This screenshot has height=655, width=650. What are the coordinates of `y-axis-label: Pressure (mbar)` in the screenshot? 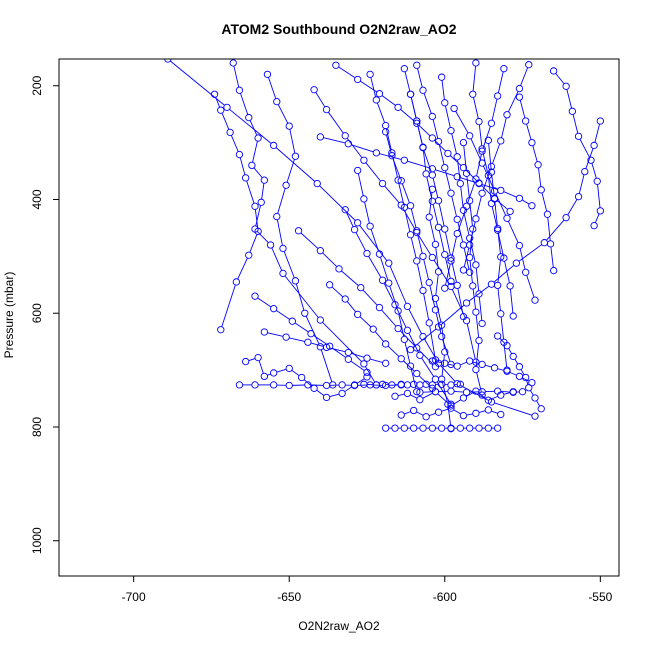 It's located at (9, 315).